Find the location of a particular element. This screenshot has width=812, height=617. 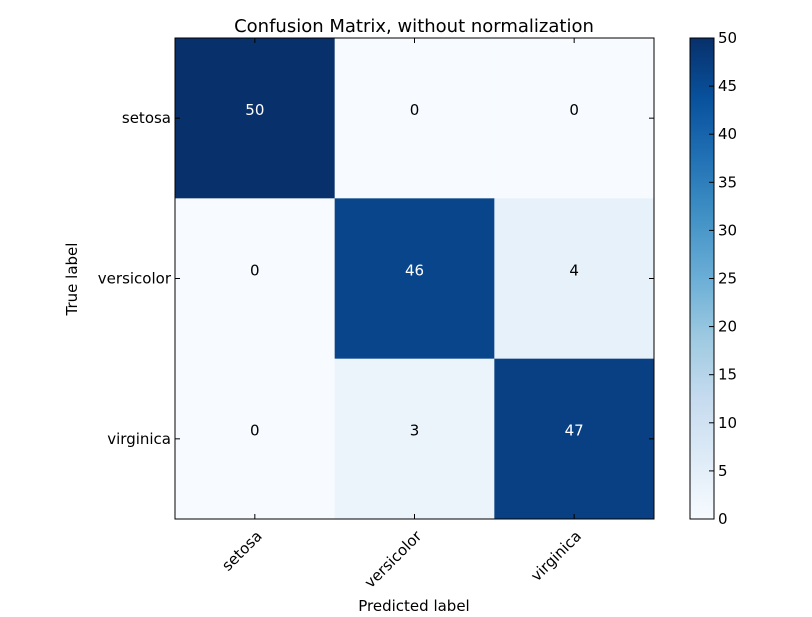

x-tick-label-2: virginica is located at coordinates (556, 556).